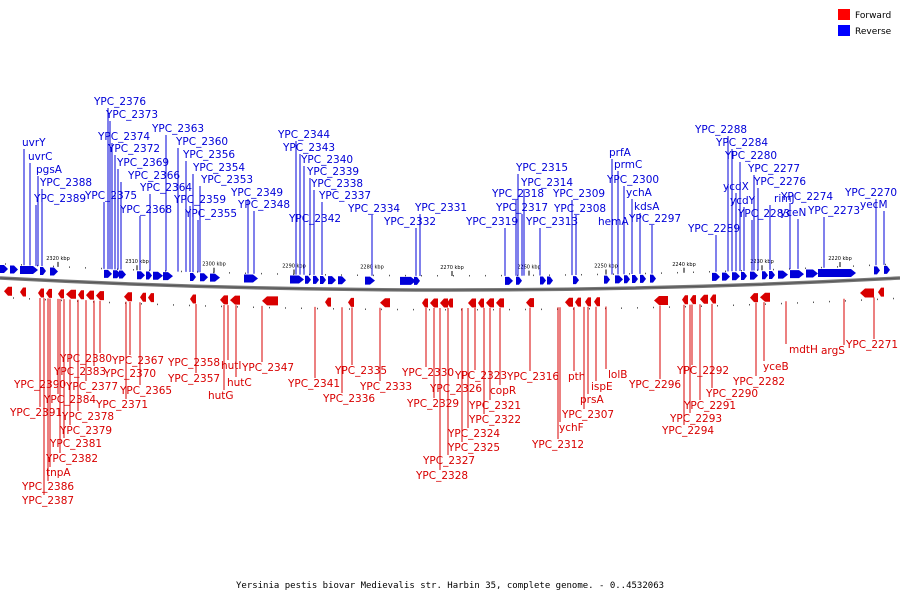 Image resolution: width=900 pixels, height=600 pixels. What do you see at coordinates (137, 262) in the screenshot?
I see `tick-label: 2310 kbp` at bounding box center [137, 262].